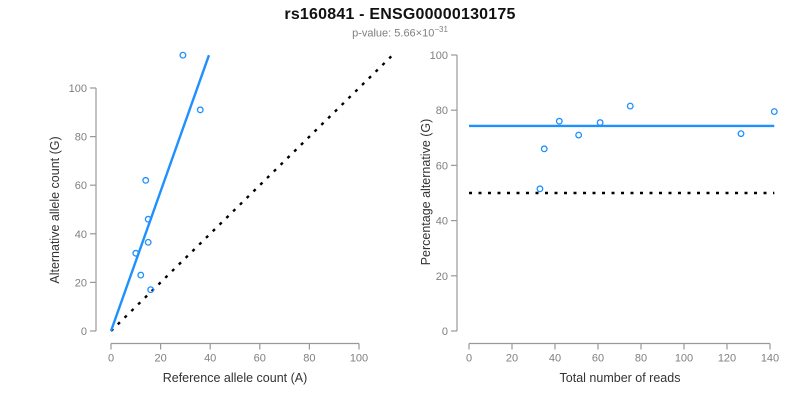 This screenshot has height=400, width=800. Describe the element at coordinates (727, 359) in the screenshot. I see `x-tick-label: 120` at that location.